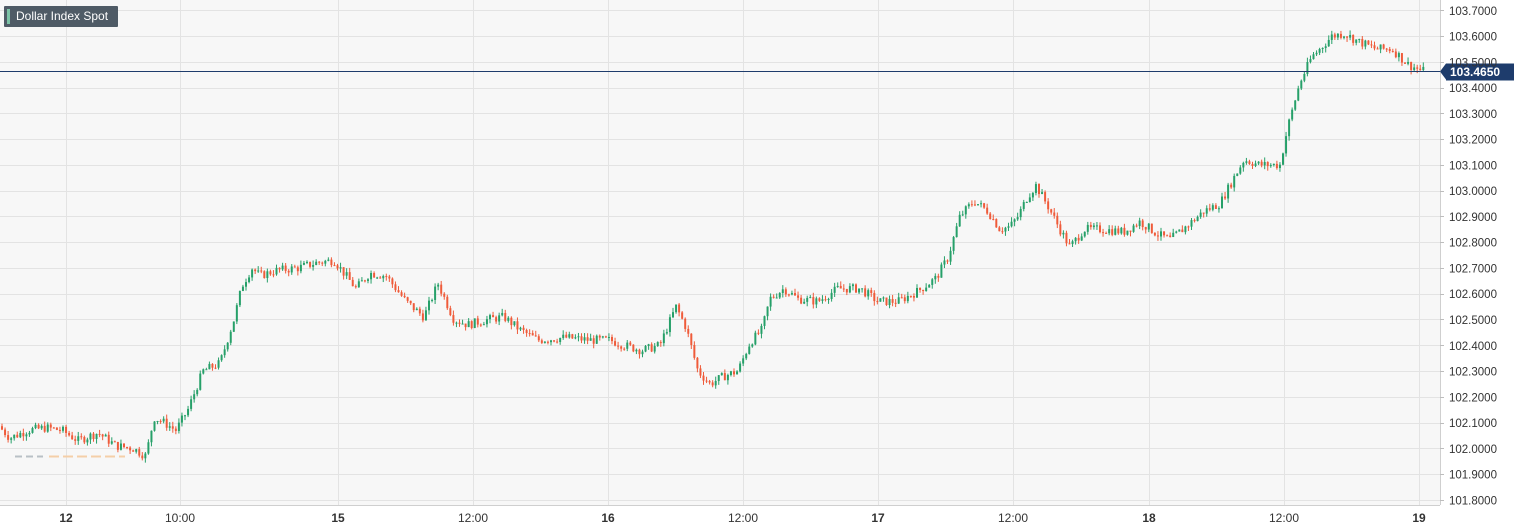  I want to click on y-tick-label: 103.7000, so click(1473, 12).